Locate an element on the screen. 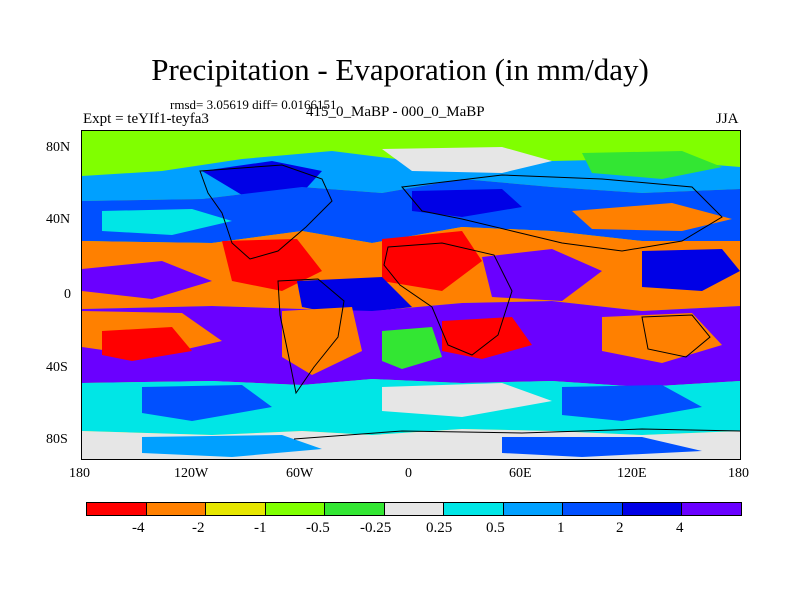 The height and width of the screenshot is (600, 800). colorbar-label: 4 is located at coordinates (680, 528).